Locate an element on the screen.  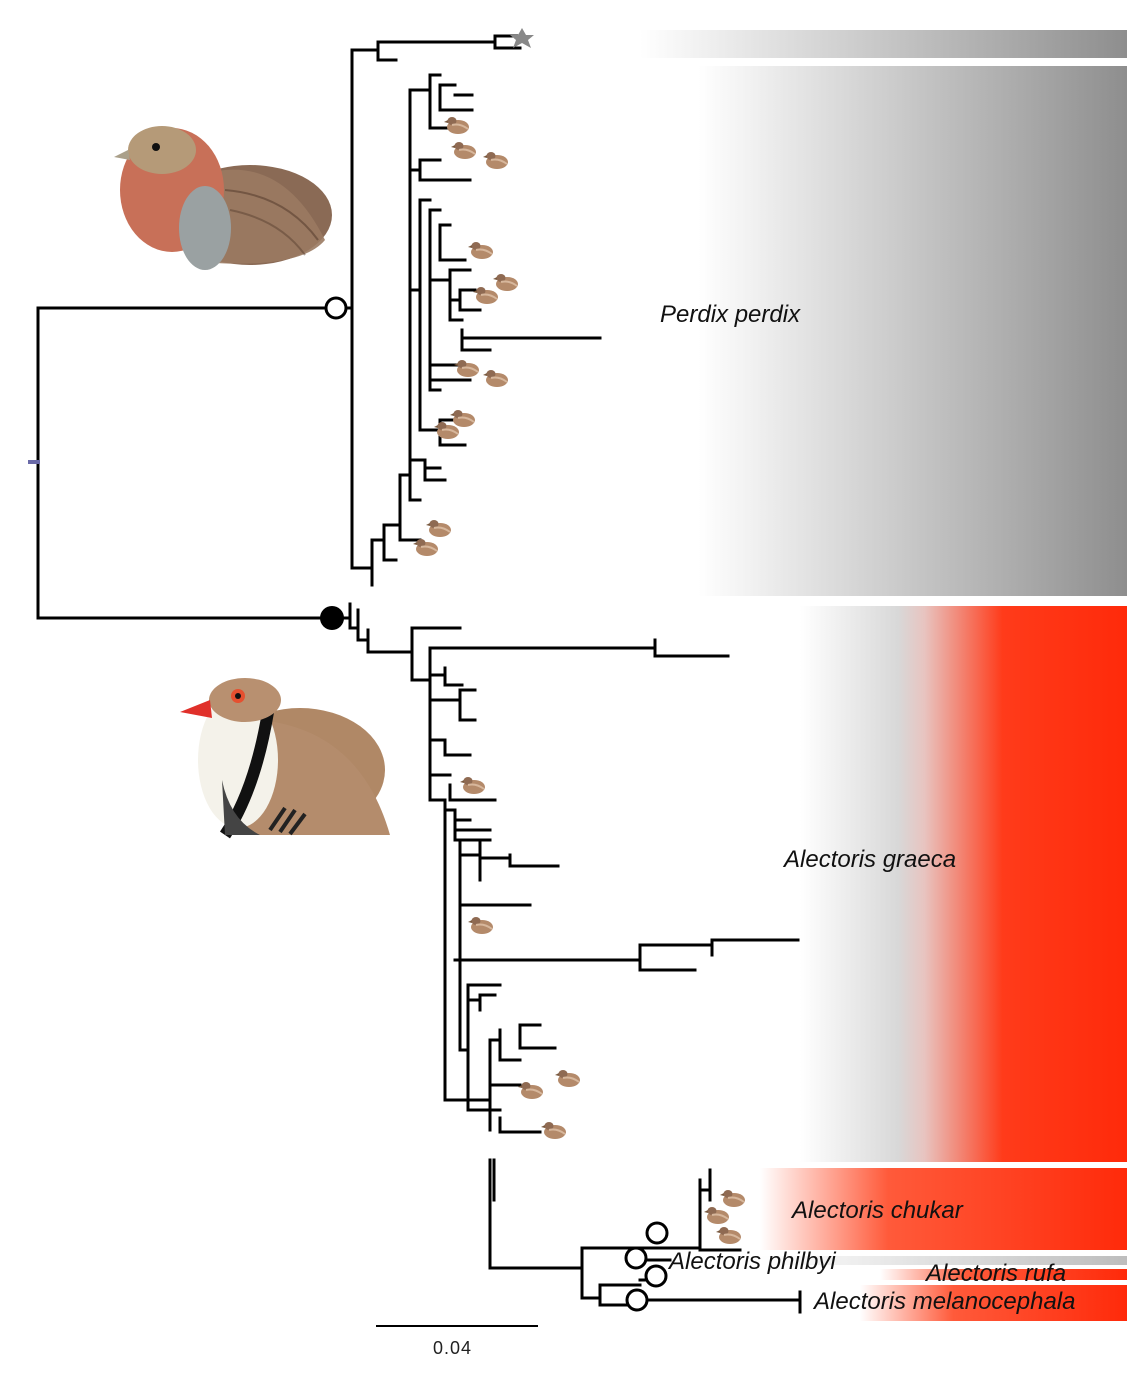
filled-circle-node is located at coordinates (332, 618).